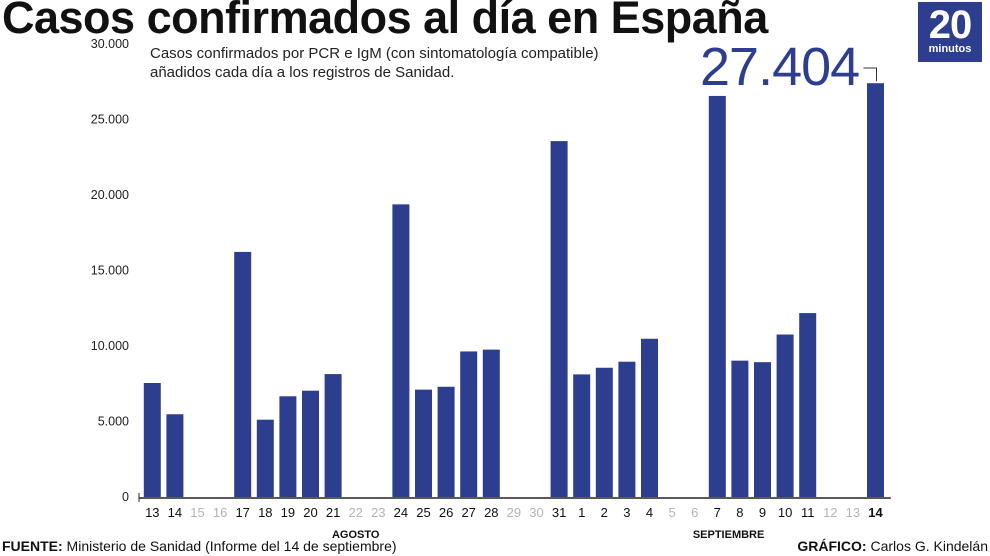  What do you see at coordinates (950, 49) in the screenshot?
I see `logo-word: minutos` at bounding box center [950, 49].